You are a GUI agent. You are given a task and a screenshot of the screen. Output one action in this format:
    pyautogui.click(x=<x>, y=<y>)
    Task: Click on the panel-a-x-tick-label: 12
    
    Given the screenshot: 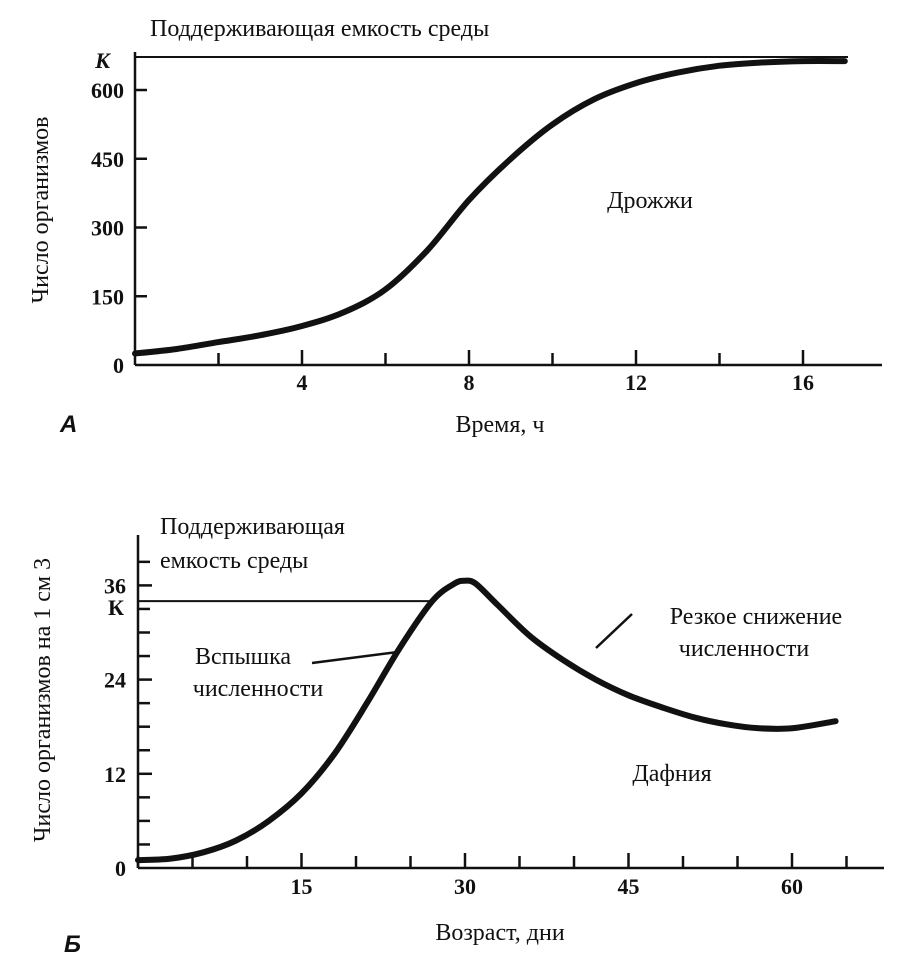 What is the action you would take?
    pyautogui.click(x=636, y=382)
    